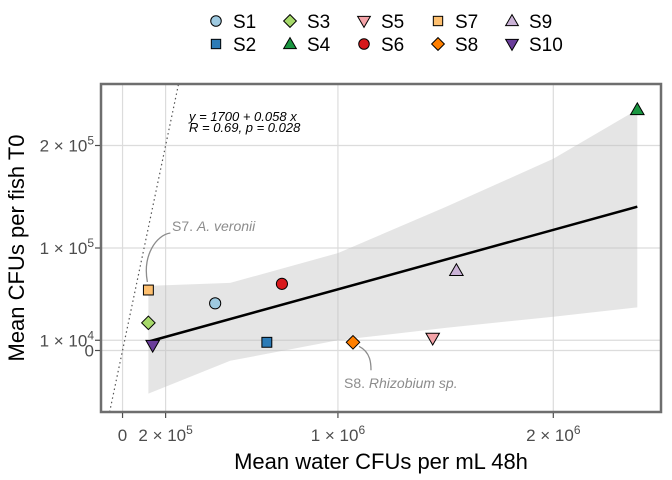 This screenshot has width=672, height=480. I want to click on legend-label: S9, so click(540, 22).